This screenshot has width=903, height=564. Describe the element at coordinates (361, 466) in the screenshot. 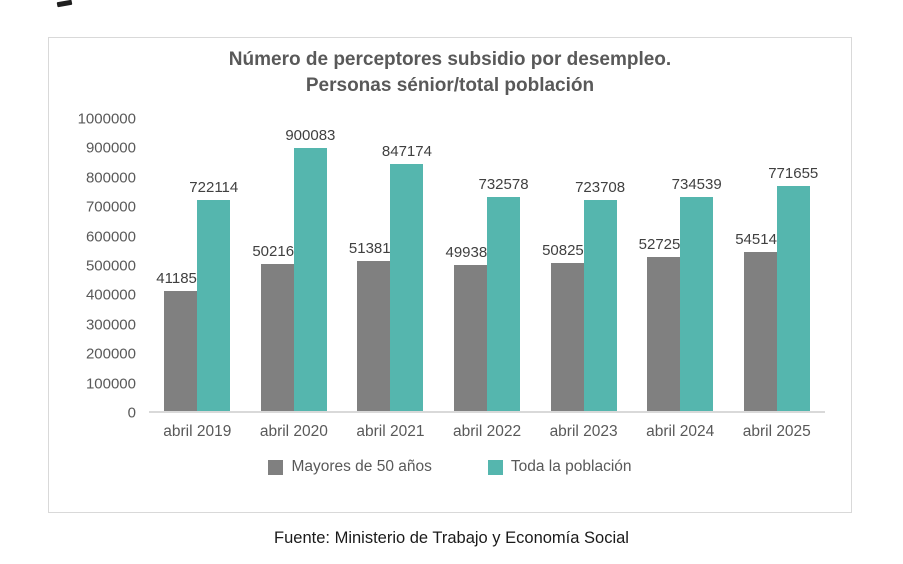

I see `legend-label: Mayores de 50 años` at that location.